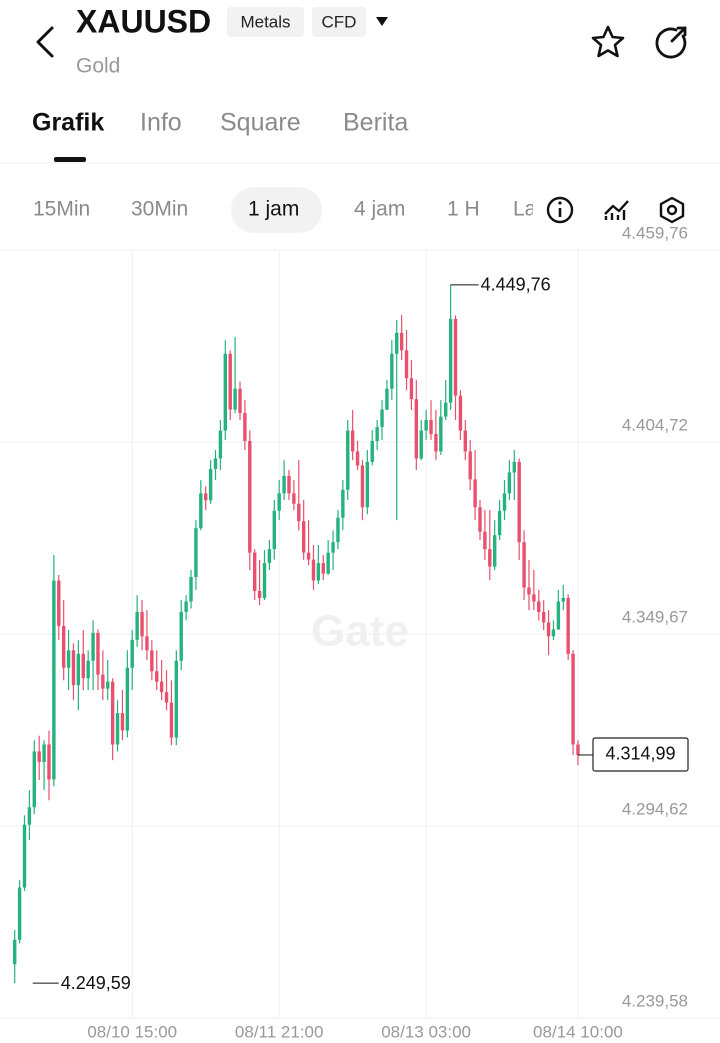 This screenshot has width=720, height=1043. What do you see at coordinates (61, 209) in the screenshot?
I see `interval: 15Min` at bounding box center [61, 209].